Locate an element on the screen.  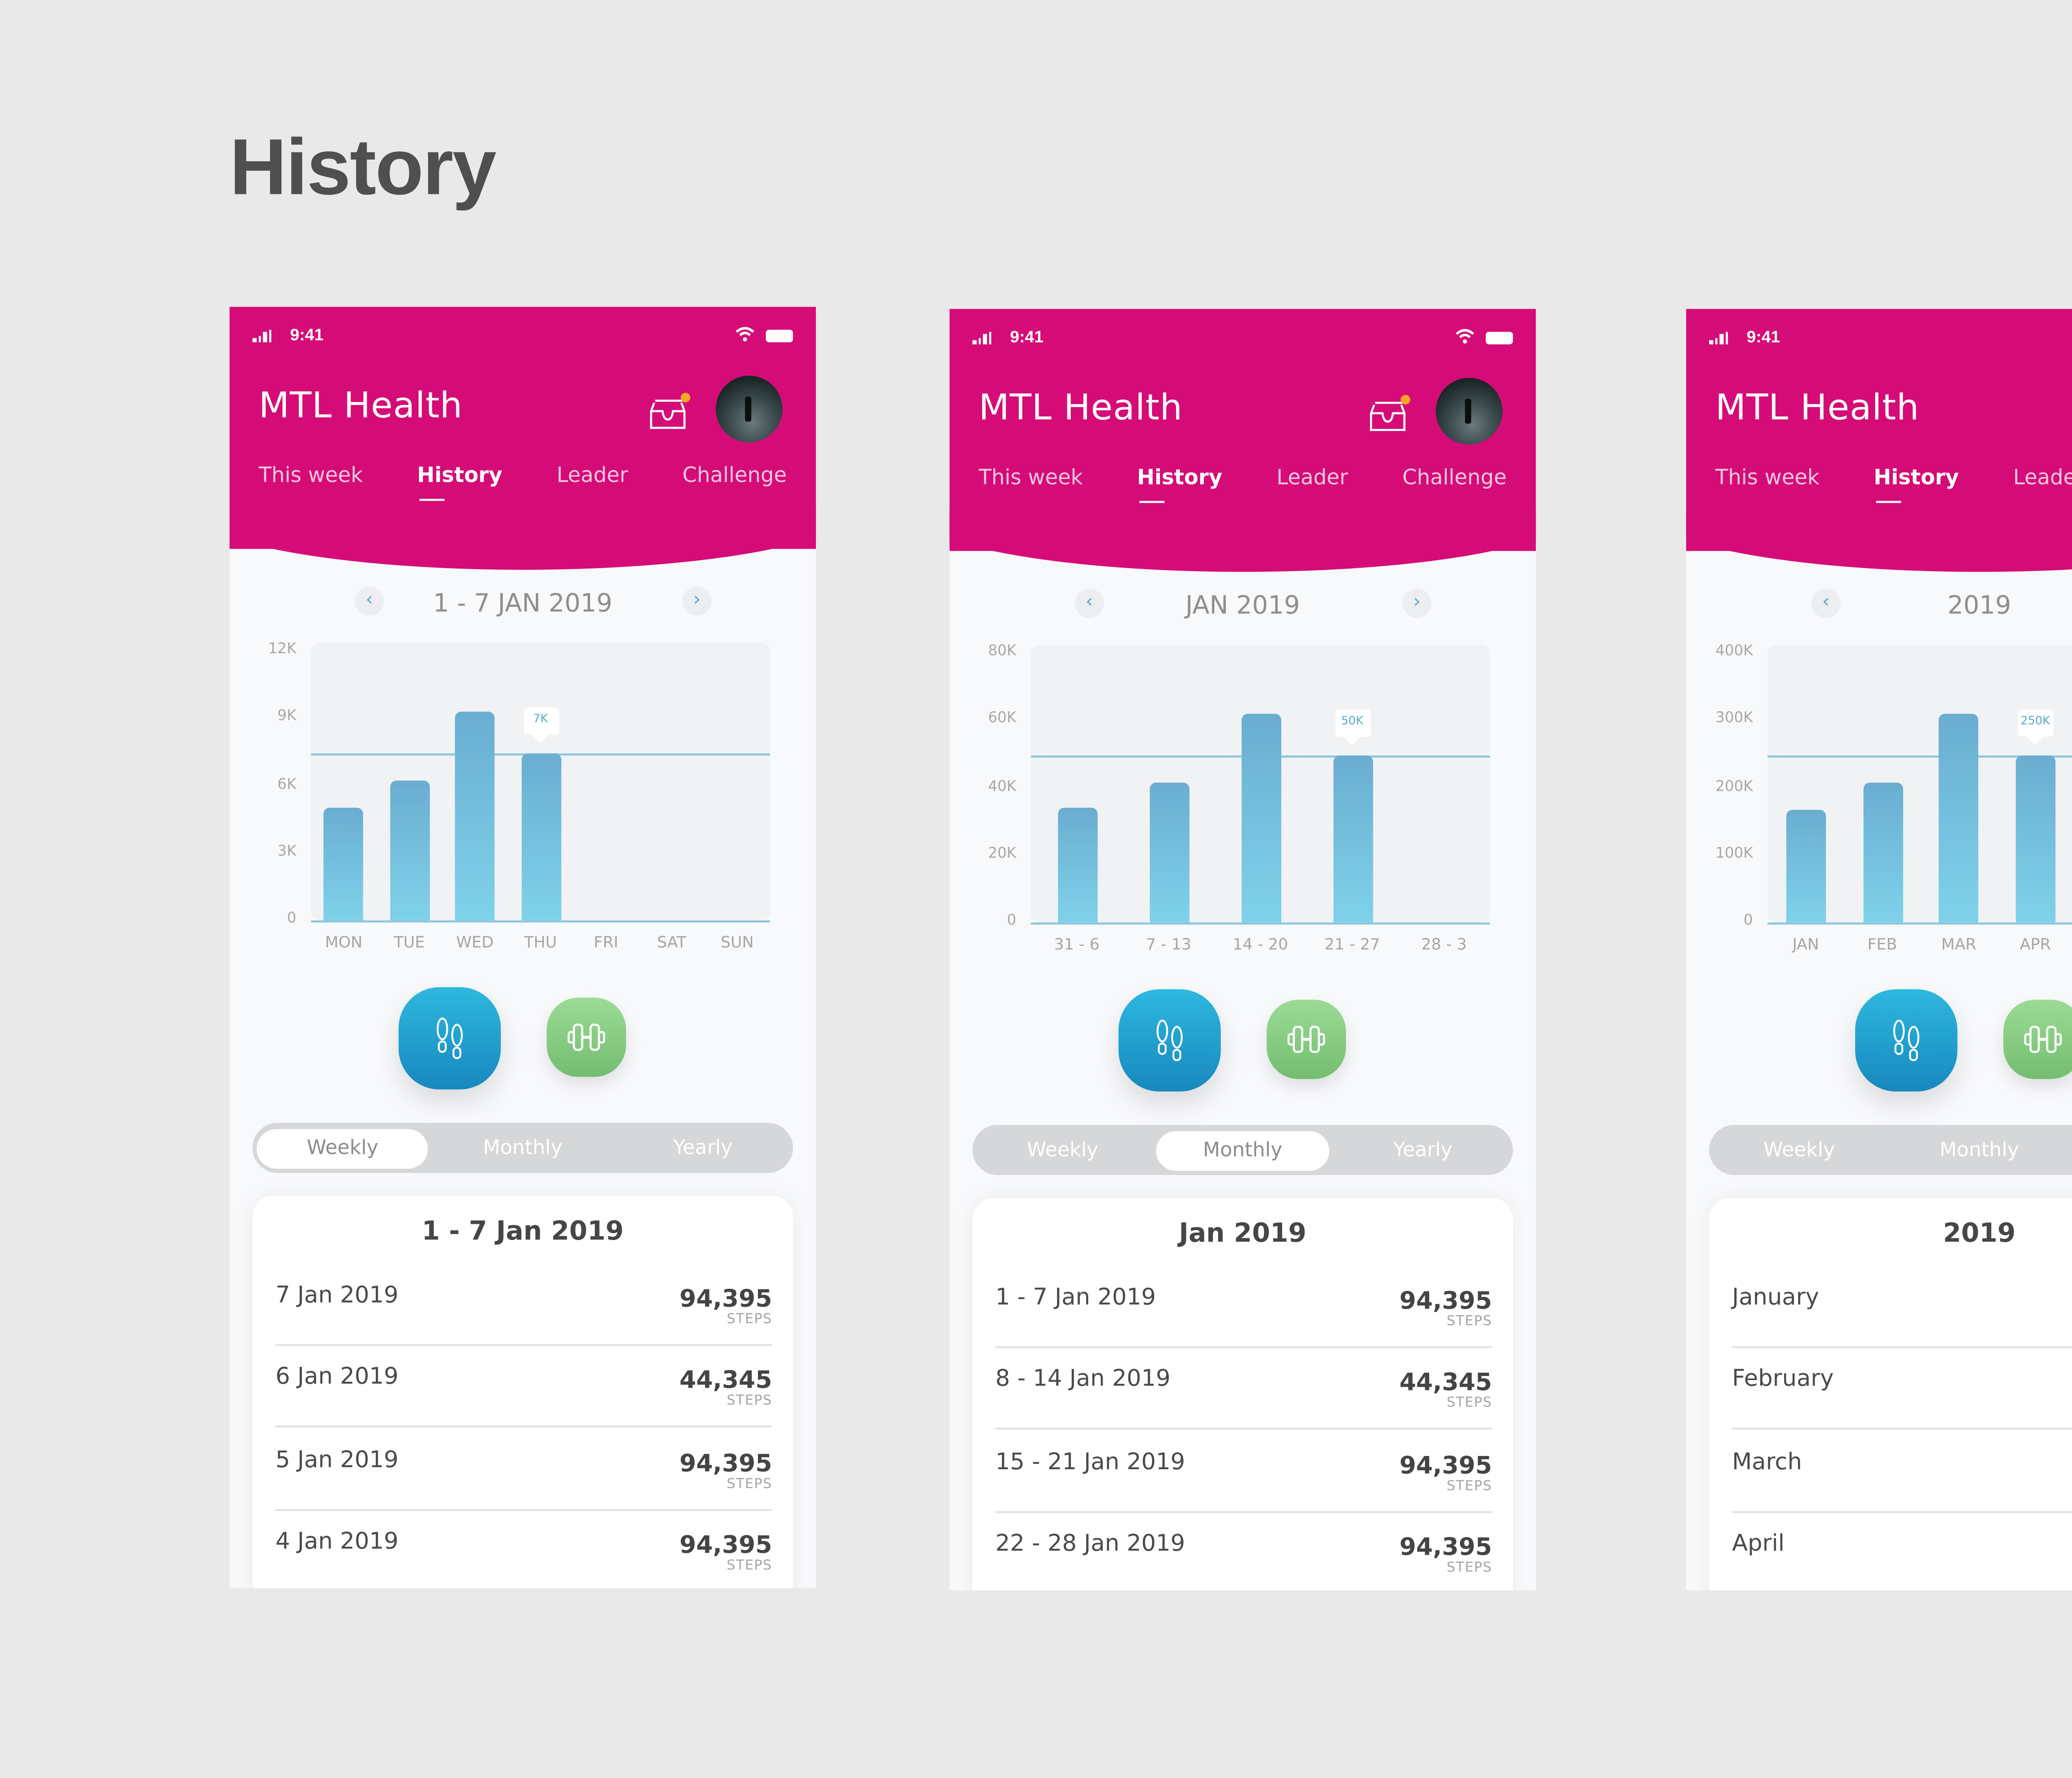
list-item: 15 - 21 Jan 2019 94,395 STEPS is located at coordinates (1243, 1488).